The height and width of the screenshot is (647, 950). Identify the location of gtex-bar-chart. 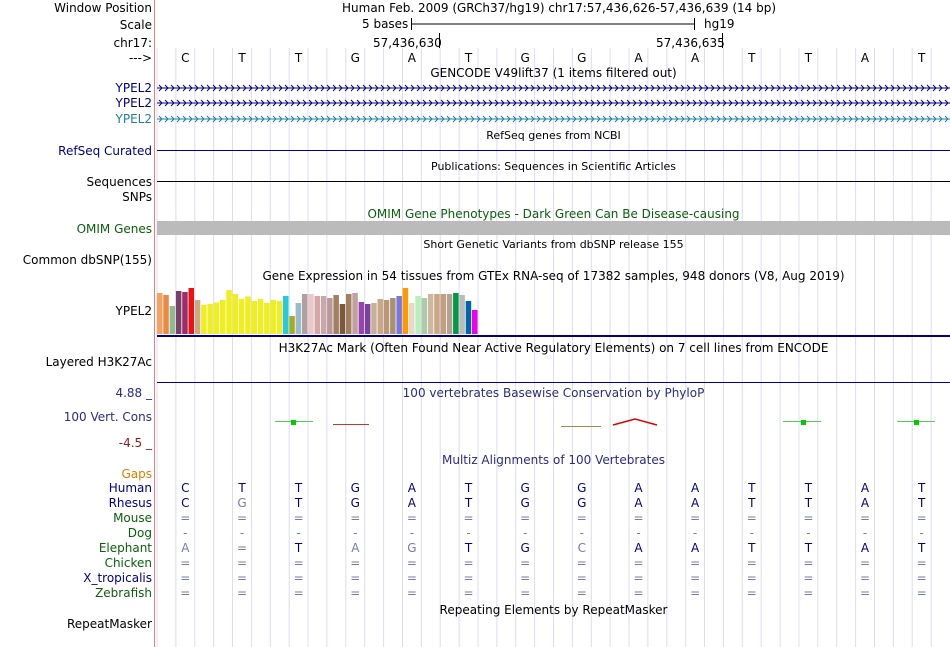
(357, 310).